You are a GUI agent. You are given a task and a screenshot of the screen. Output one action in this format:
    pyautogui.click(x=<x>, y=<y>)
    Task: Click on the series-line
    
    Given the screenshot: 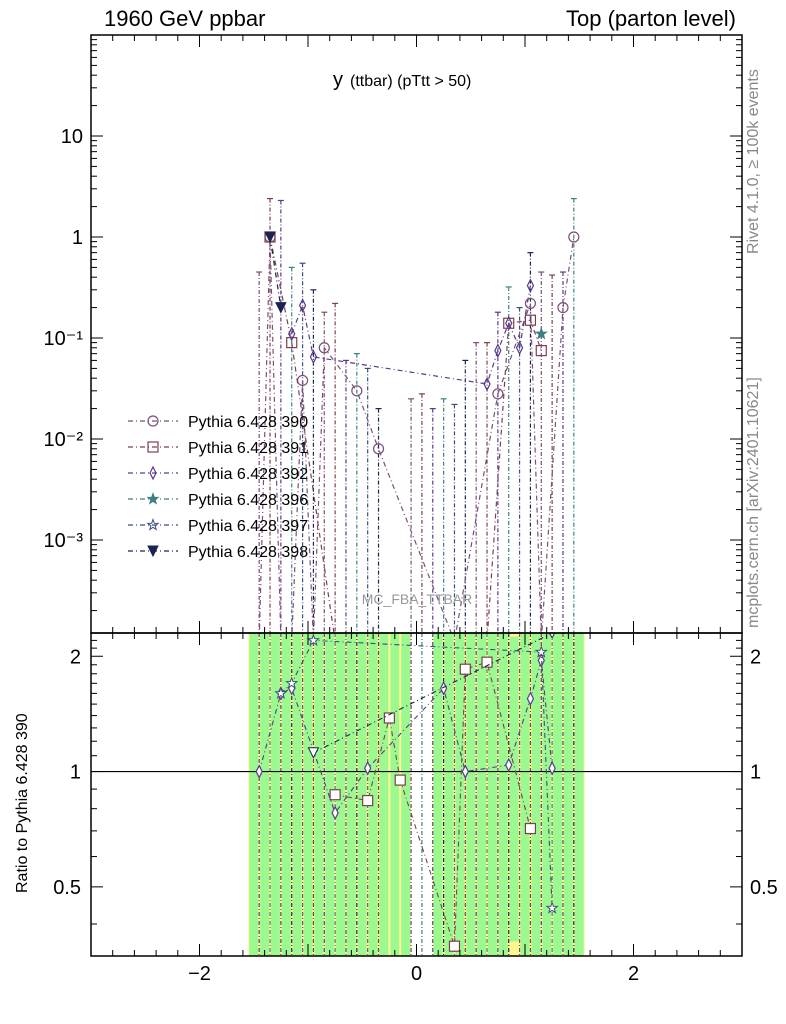 What is the action you would take?
    pyautogui.click(x=411, y=335)
    